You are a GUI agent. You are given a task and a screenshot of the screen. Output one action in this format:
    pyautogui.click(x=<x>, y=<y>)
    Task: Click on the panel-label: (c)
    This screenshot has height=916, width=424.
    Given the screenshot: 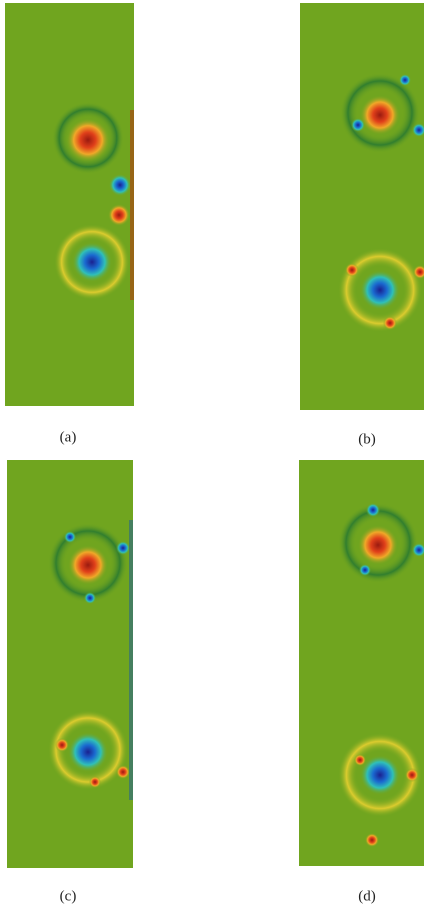 What is the action you would take?
    pyautogui.click(x=68, y=896)
    